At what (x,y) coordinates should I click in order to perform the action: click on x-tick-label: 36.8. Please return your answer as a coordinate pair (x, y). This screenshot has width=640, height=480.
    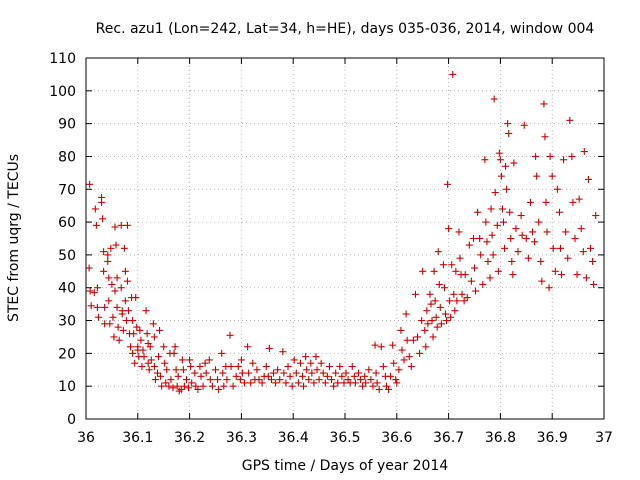
    Looking at the image, I should click on (500, 438).